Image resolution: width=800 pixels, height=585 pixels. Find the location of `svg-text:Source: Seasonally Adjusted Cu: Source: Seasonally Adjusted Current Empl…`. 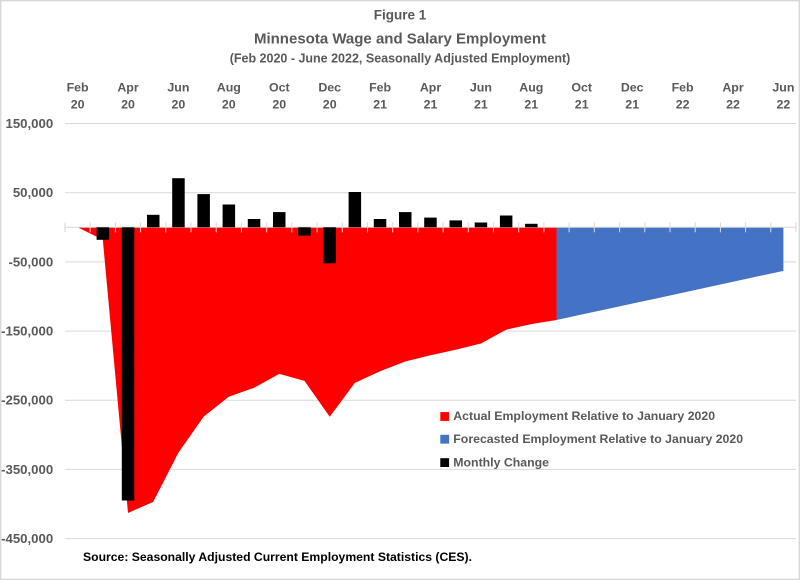

svg-text:Source: Seasonally Adjusted Cu: Source: Seasonally Adjusted Current Empl… is located at coordinates (277, 557).